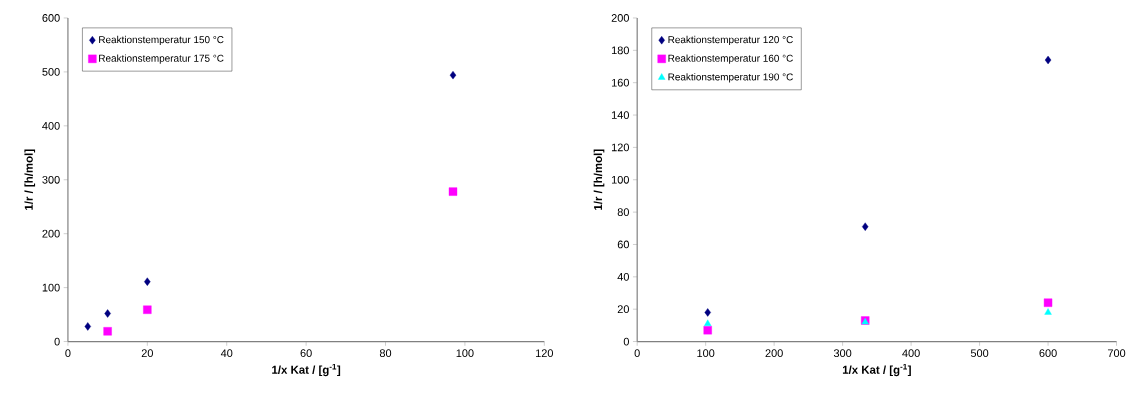  Describe the element at coordinates (161, 40) in the screenshot. I see `legend-label: Reaktionstemperatur 150 °C` at that location.